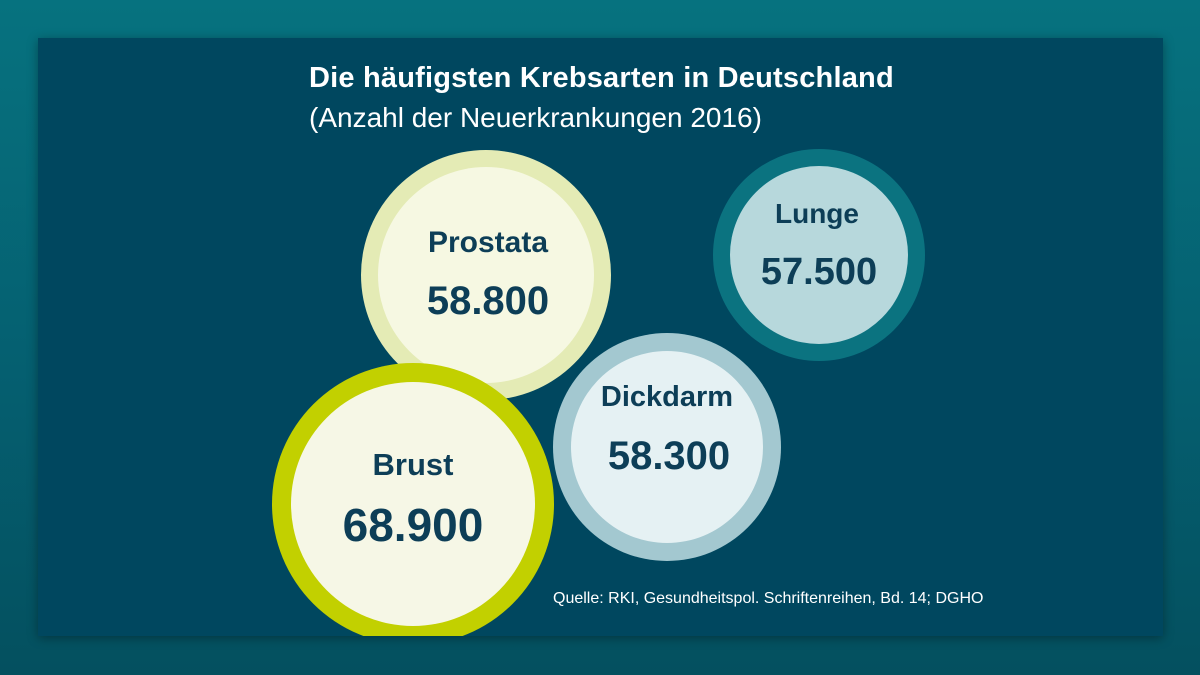 This screenshot has width=1200, height=675. I want to click on bubble-brust-value: 68.900, so click(413, 525).